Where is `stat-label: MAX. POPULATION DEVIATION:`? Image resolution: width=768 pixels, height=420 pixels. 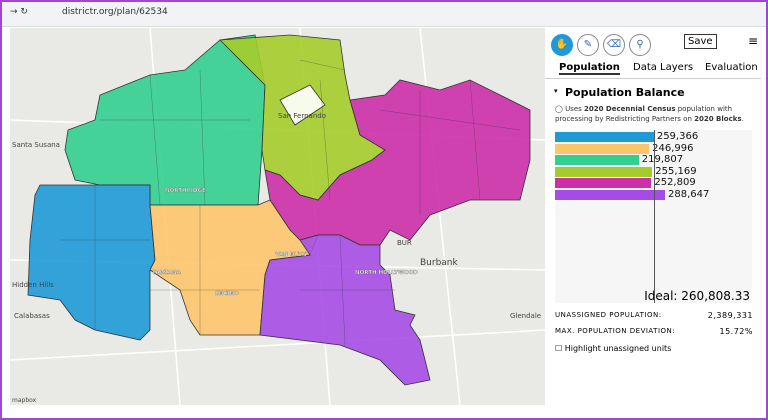 stat-label: MAX. POPULATION DEVIATION: is located at coordinates (615, 331).